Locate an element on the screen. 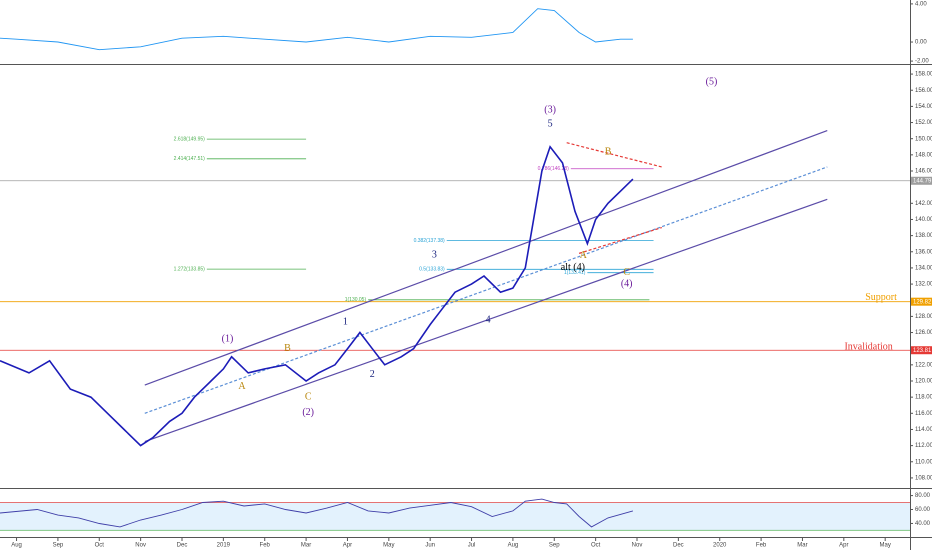 The width and height of the screenshot is (932, 550). y-tick-label: -2.00 is located at coordinates (922, 62).